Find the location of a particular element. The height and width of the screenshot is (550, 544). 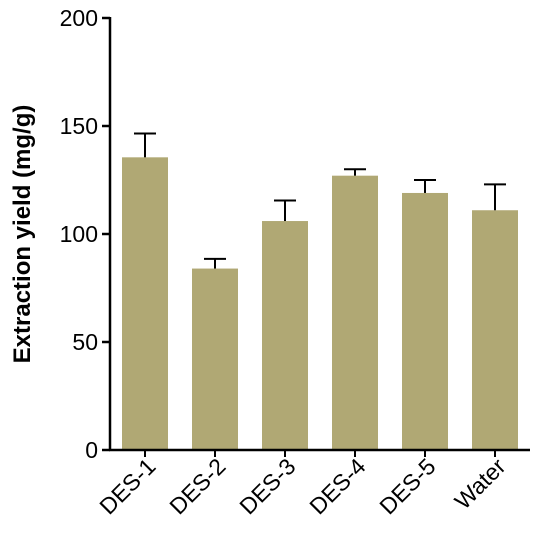

y-tick-label: 0 is located at coordinates (91, 450).